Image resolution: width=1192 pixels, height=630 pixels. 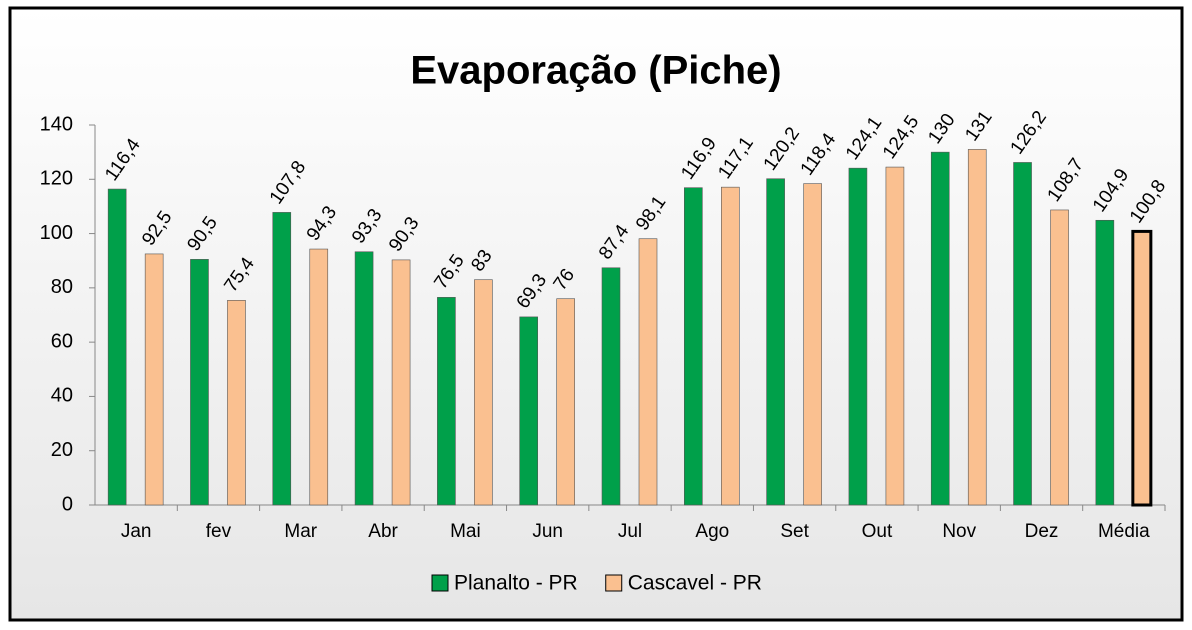 What do you see at coordinates (67, 504) in the screenshot?
I see `y-tick-label: 0` at bounding box center [67, 504].